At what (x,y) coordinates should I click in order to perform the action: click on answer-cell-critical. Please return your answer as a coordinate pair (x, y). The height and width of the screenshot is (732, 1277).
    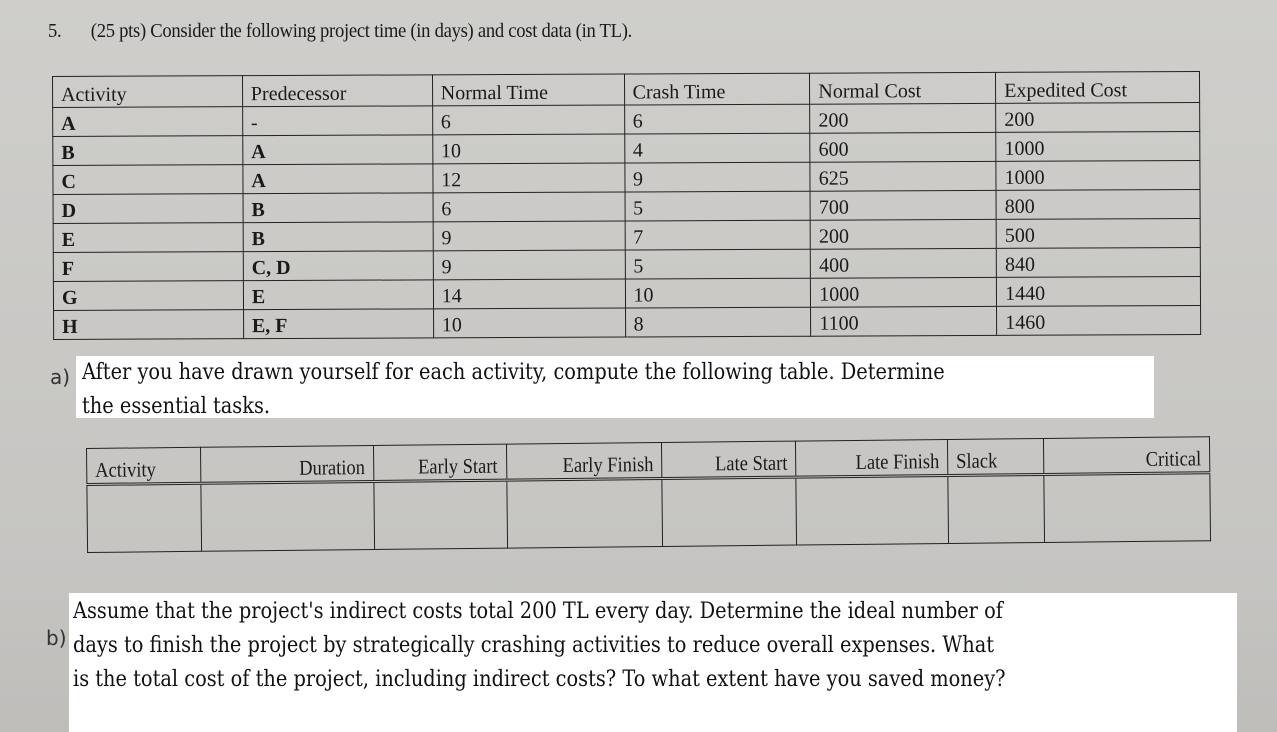
    Looking at the image, I should click on (1127, 507).